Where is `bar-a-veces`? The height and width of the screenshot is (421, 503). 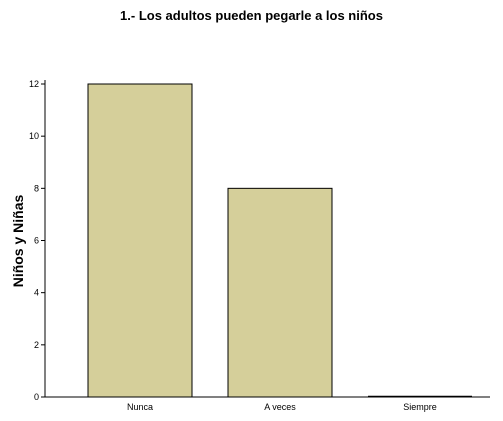
bar-a-veces is located at coordinates (280, 292).